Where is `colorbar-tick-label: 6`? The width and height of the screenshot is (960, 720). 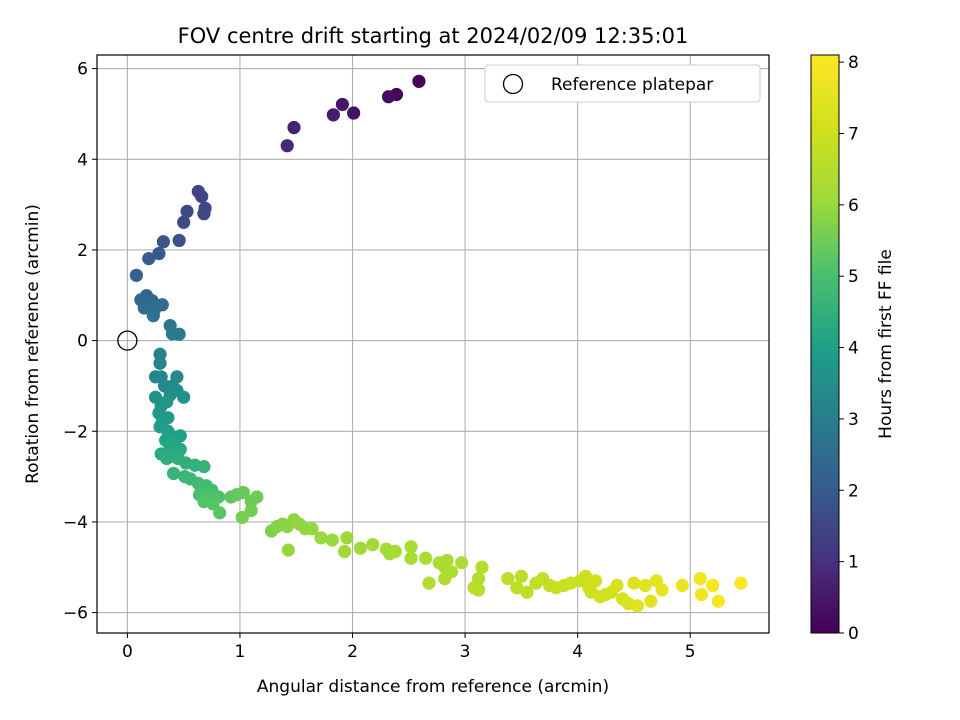 colorbar-tick-label: 6 is located at coordinates (853, 206).